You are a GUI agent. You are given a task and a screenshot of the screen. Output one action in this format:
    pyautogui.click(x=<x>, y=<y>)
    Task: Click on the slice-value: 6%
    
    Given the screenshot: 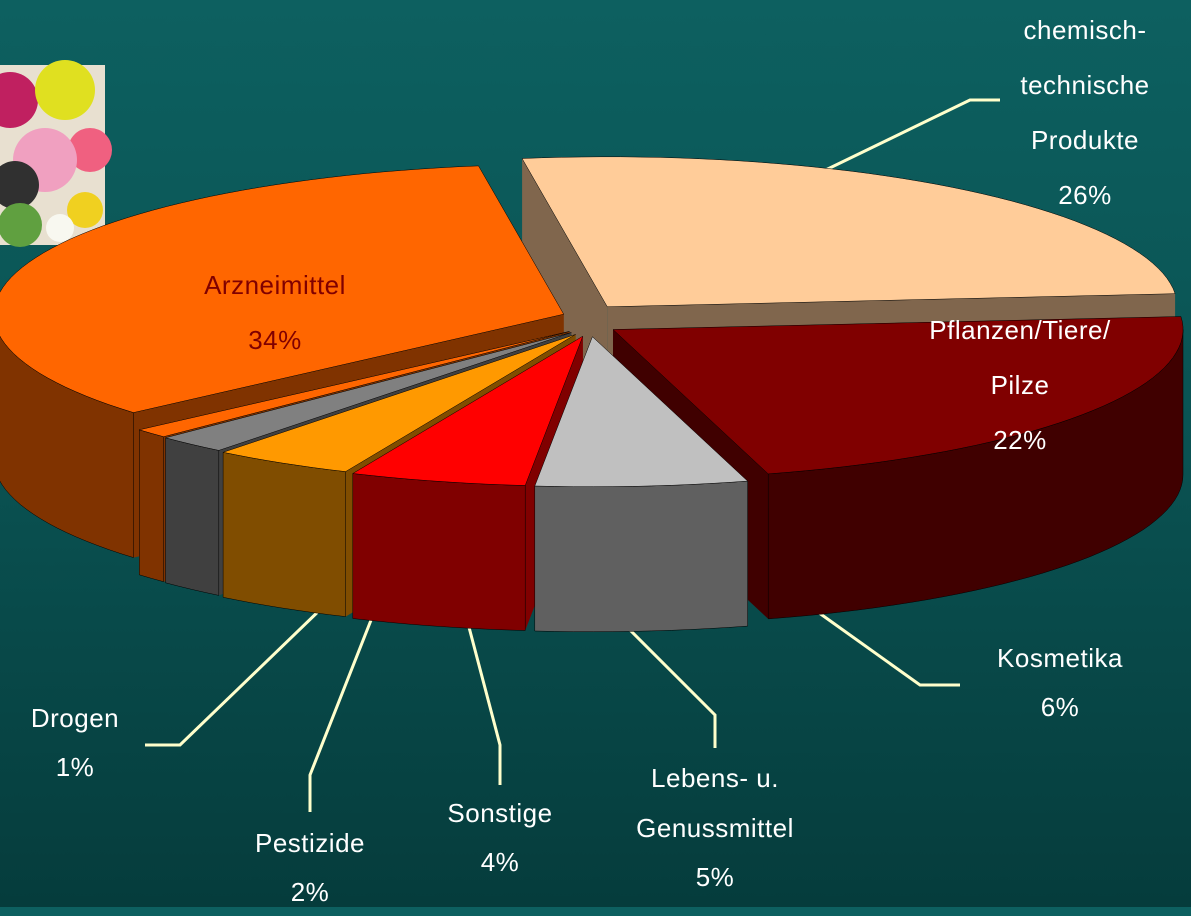 What is the action you would take?
    pyautogui.click(x=1060, y=707)
    